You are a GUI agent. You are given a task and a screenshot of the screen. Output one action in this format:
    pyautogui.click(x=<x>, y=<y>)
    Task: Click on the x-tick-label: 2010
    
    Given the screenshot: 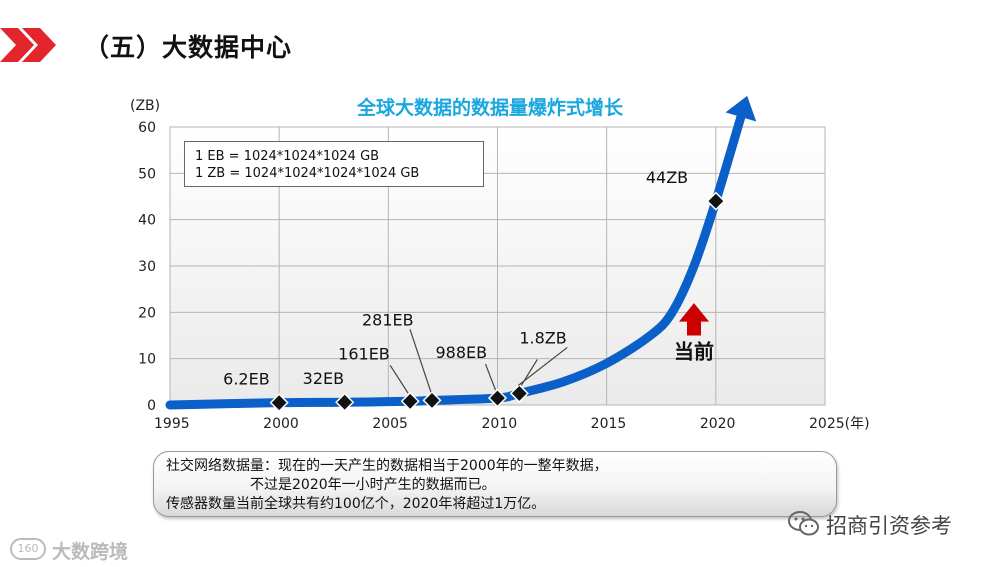 What is the action you would take?
    pyautogui.click(x=500, y=424)
    